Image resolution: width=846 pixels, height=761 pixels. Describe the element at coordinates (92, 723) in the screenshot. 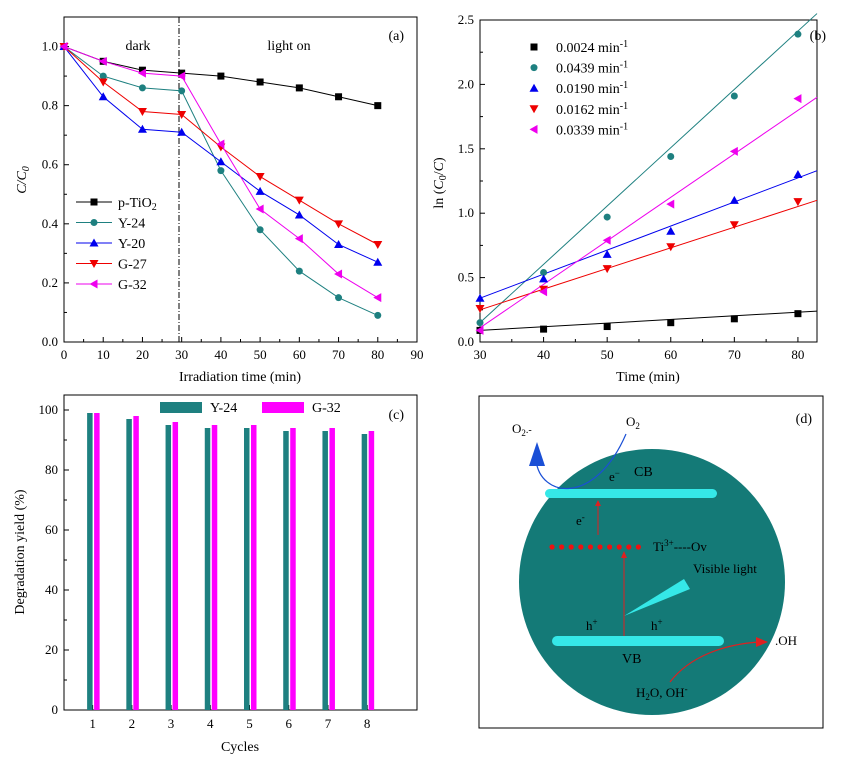

I see `panel-c-x-tick-label: 1` at that location.